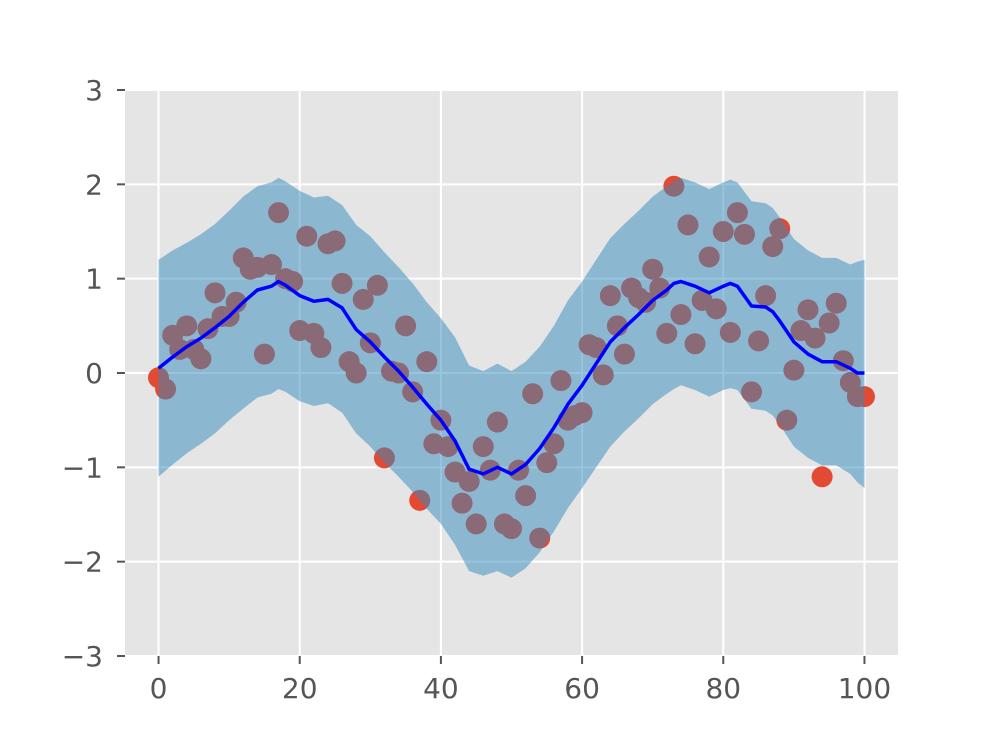 This screenshot has width=1000, height=750. What do you see at coordinates (582, 688) in the screenshot?
I see `x-tick-label: 60` at bounding box center [582, 688].